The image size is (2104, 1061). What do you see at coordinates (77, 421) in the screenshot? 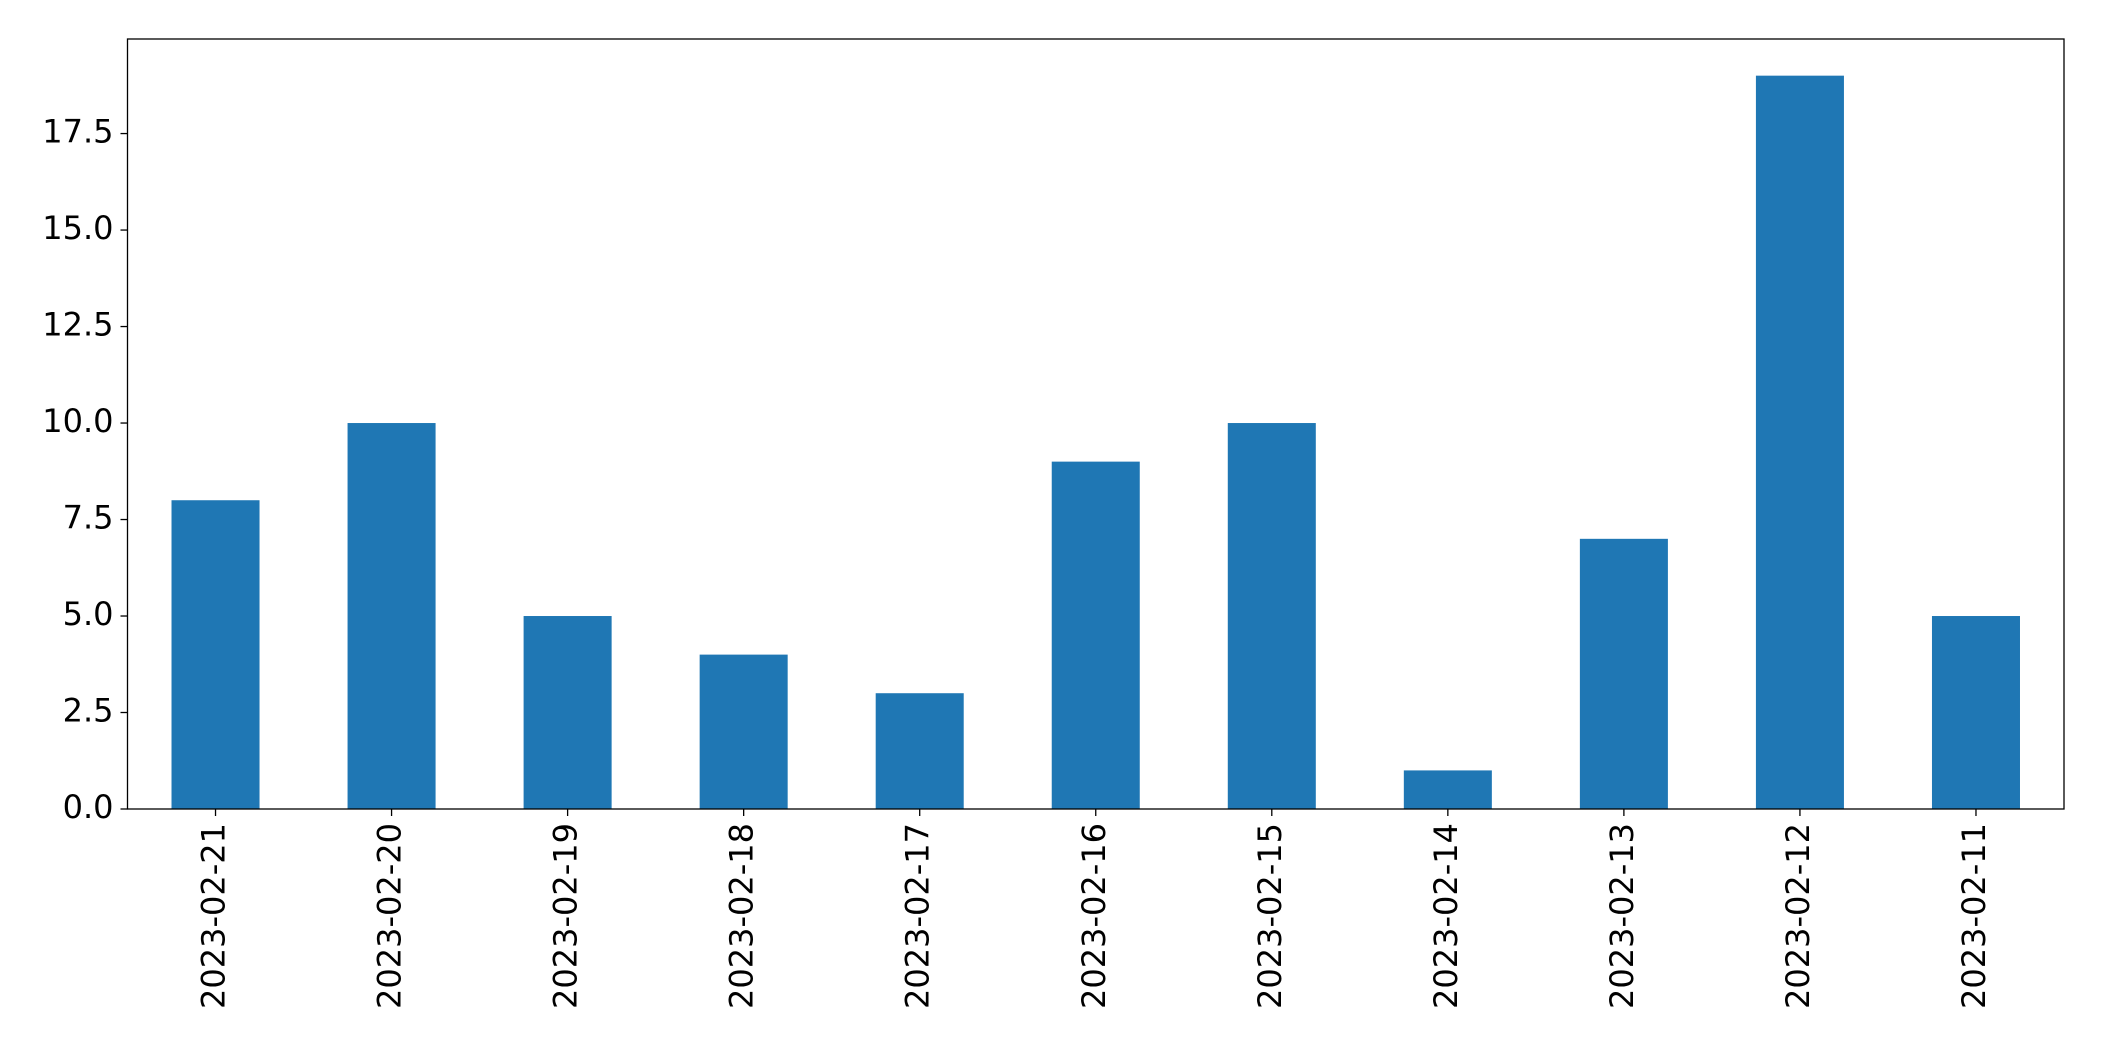
I see `y-tick-label: 10.0` at bounding box center [77, 421].